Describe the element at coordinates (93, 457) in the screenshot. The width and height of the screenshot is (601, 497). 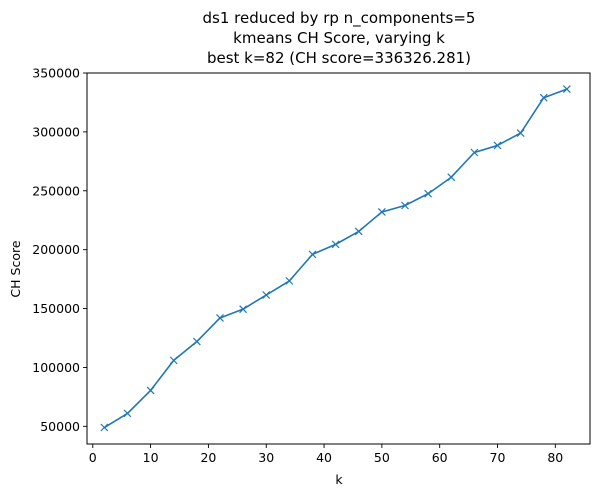
I see `x-tick-label: 0` at that location.